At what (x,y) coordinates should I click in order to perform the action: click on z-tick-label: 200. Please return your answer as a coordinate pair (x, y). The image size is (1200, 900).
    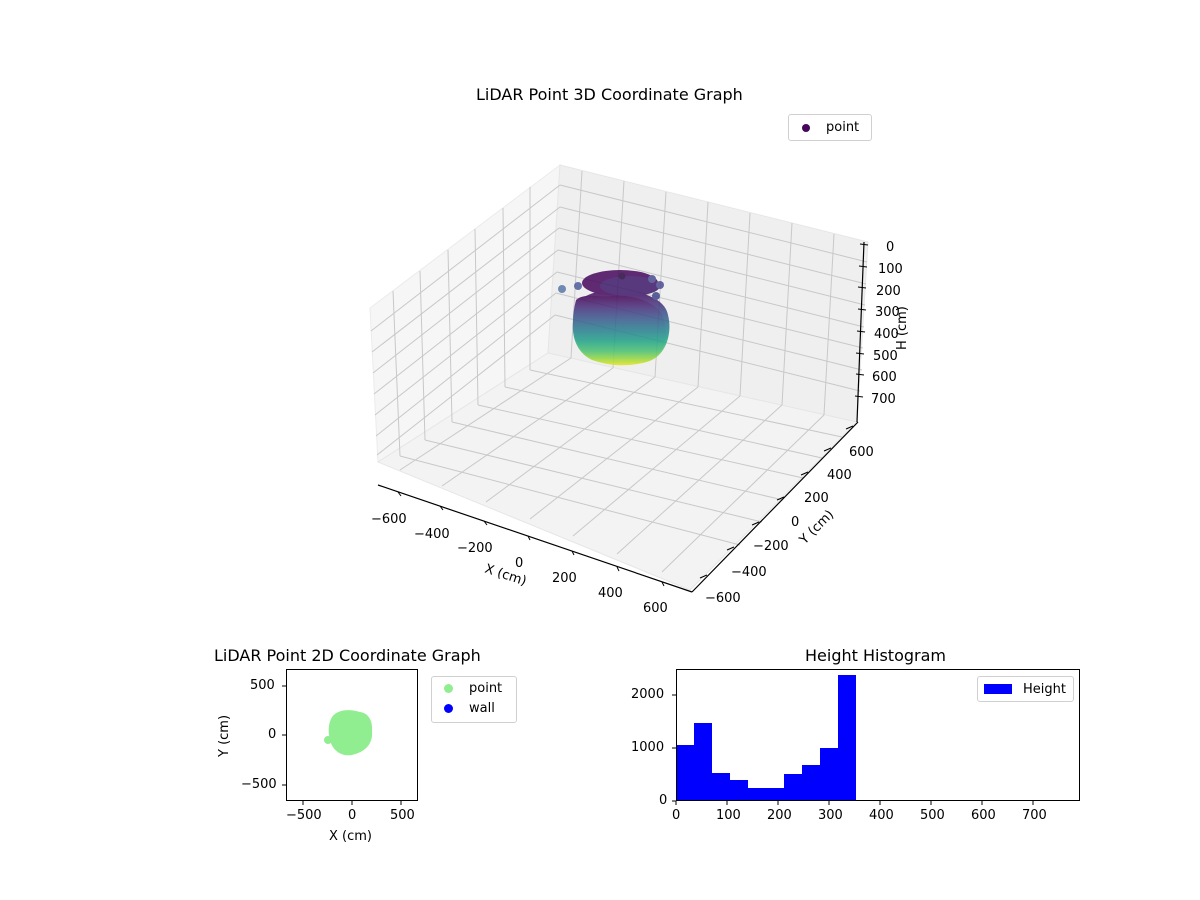
    Looking at the image, I should click on (888, 291).